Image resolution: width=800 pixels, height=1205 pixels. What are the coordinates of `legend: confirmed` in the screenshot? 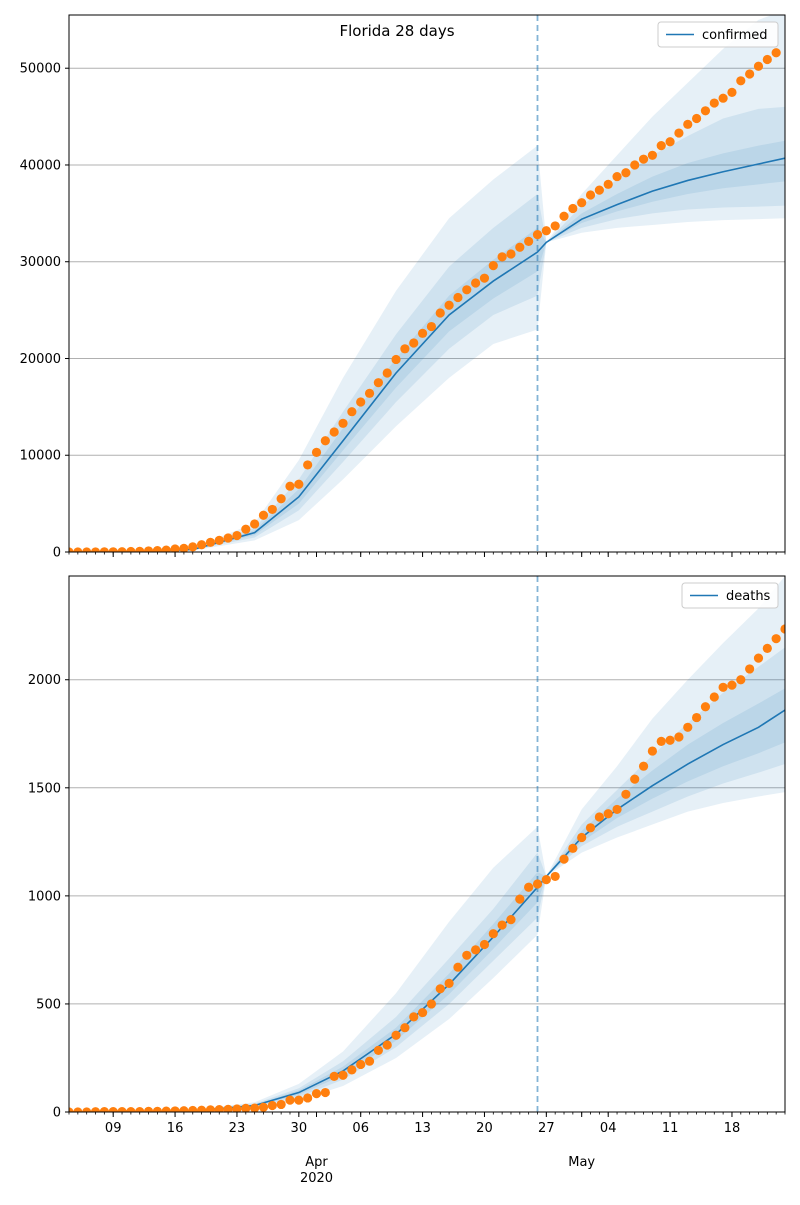 It's located at (718, 34).